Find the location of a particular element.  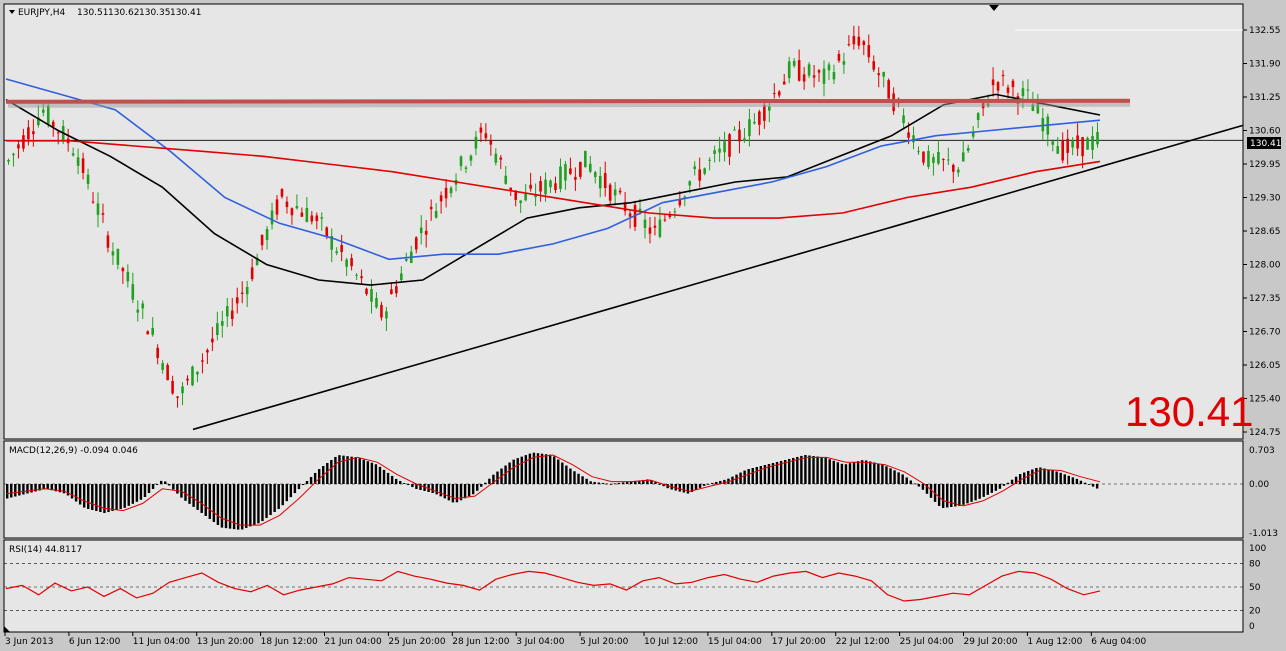

shift-marker-icon is located at coordinates (994, 8).